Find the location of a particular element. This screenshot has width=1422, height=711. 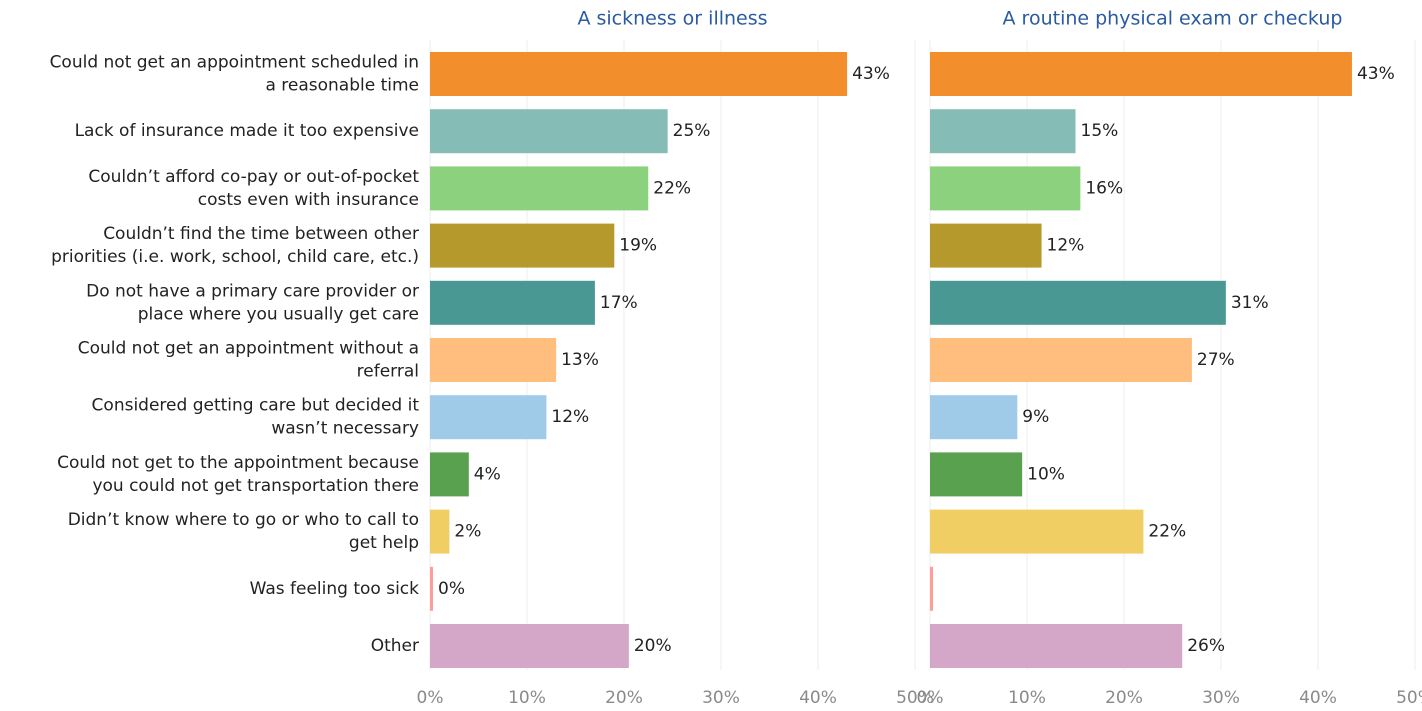

data-label: 25% is located at coordinates (692, 131).